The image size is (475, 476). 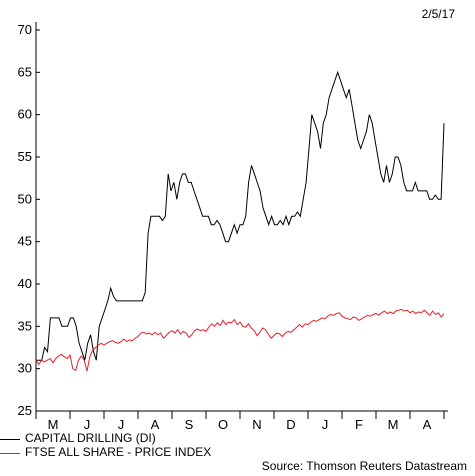 I want to click on y-tick-label: 60, so click(x=25, y=114).